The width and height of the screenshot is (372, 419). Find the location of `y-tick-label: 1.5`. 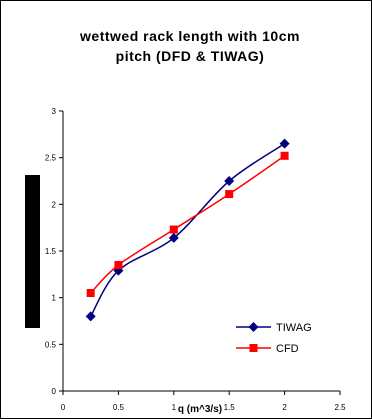

y-tick-label: 1.5 is located at coordinates (51, 251).